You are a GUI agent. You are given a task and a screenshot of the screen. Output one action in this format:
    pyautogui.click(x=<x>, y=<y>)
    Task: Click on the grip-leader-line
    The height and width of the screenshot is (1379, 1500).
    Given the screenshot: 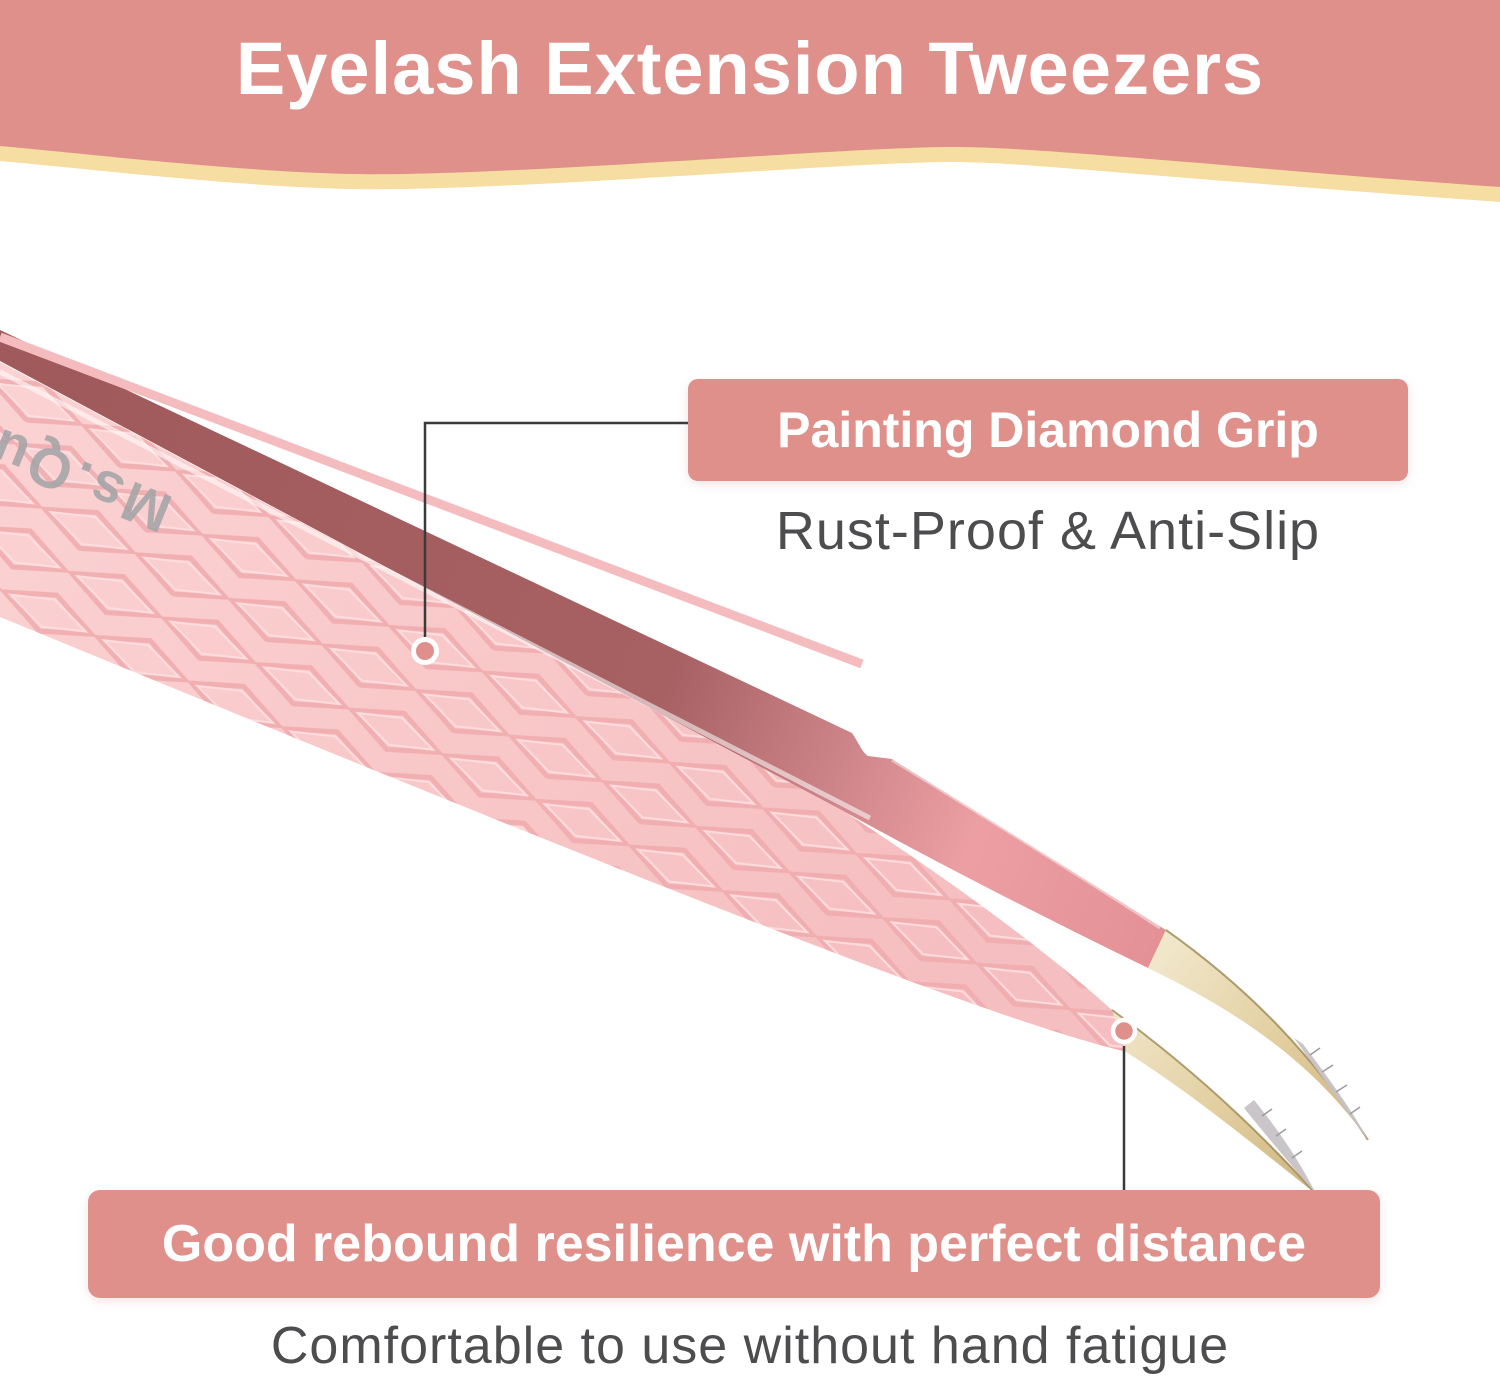 What is the action you would take?
    pyautogui.click(x=555, y=529)
    